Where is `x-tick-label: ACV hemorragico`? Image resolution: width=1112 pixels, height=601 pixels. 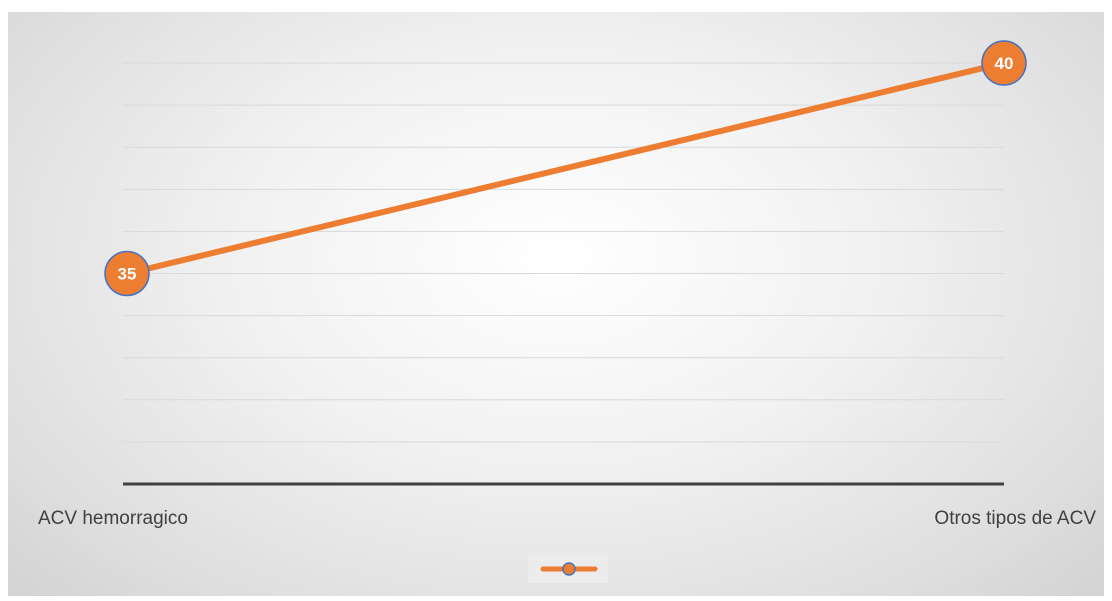 x-tick-label: ACV hemorragico is located at coordinates (113, 518).